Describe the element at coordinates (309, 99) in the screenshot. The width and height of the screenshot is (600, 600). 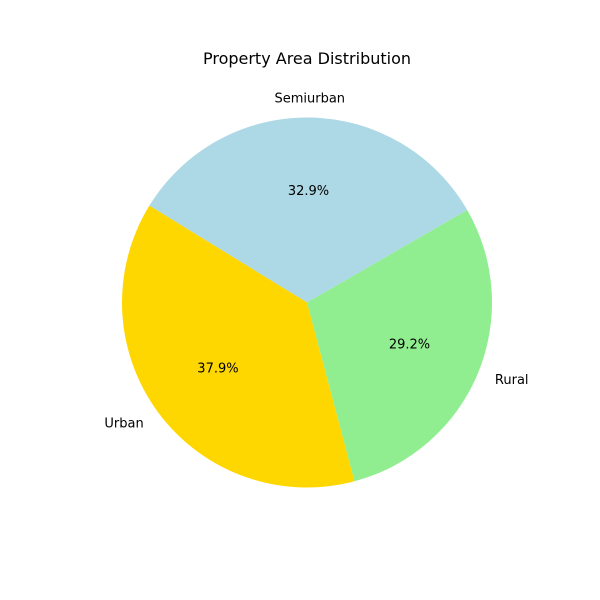
I see `slice-label-semiurban: Semiurban` at that location.